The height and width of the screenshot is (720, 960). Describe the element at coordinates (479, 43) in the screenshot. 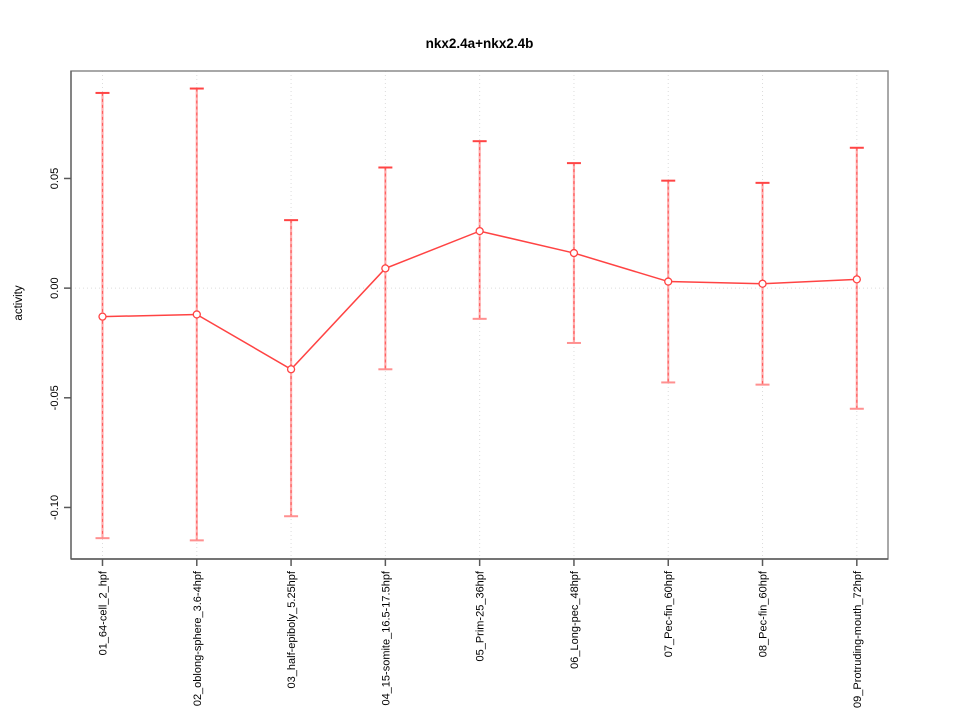

I see `chart-title: nkx2.4a+nkx2.4b` at that location.